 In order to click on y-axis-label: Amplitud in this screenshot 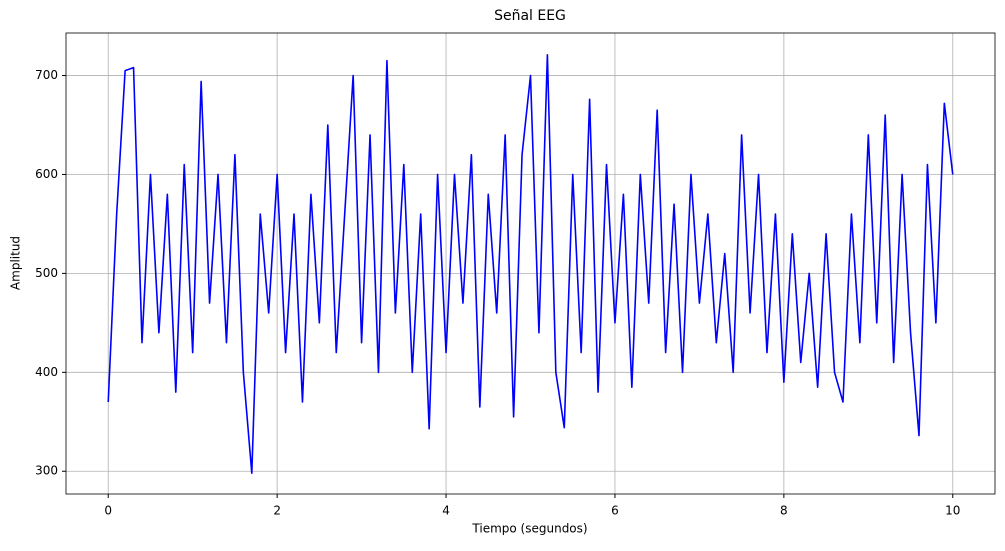, I will do `click(16, 263)`.